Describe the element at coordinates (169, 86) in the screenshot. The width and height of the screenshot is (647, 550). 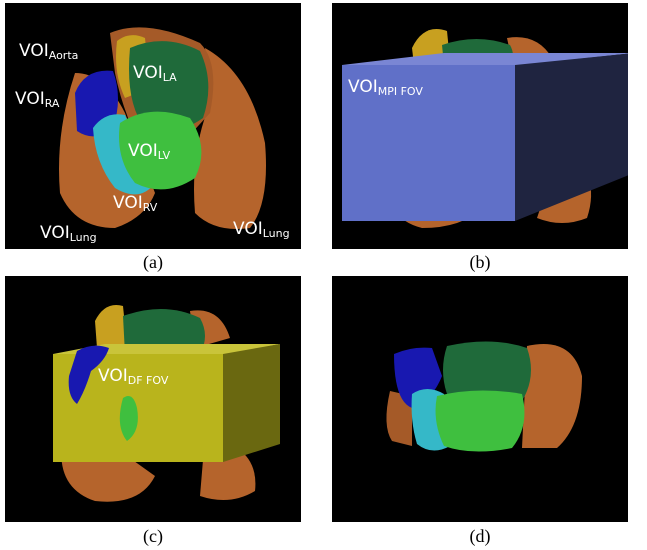
I see `la-shape` at that location.